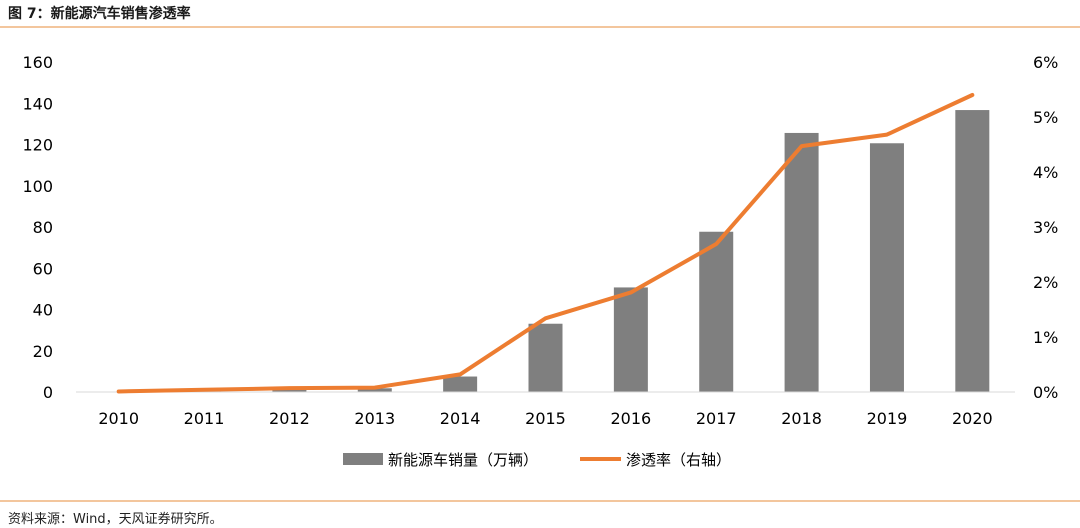 The width and height of the screenshot is (1080, 528). What do you see at coordinates (1045, 392) in the screenshot?
I see `y-right-tick-label: 0%` at bounding box center [1045, 392].